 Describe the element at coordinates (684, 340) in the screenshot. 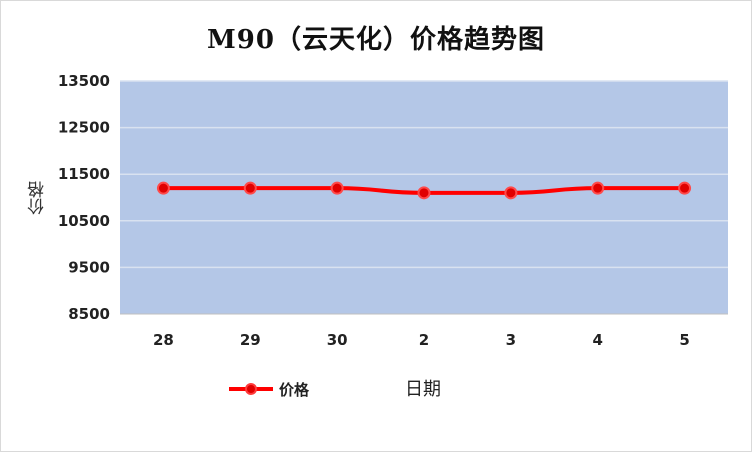

I see `x-tick-label: 5` at that location.